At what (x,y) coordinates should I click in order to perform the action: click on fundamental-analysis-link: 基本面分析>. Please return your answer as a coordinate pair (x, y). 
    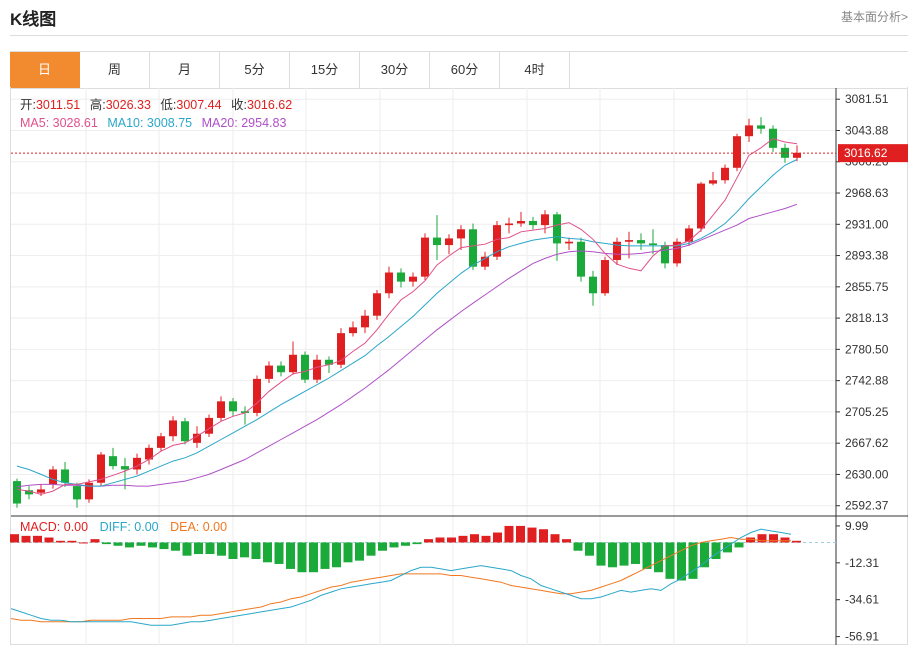
    Looking at the image, I should click on (874, 17).